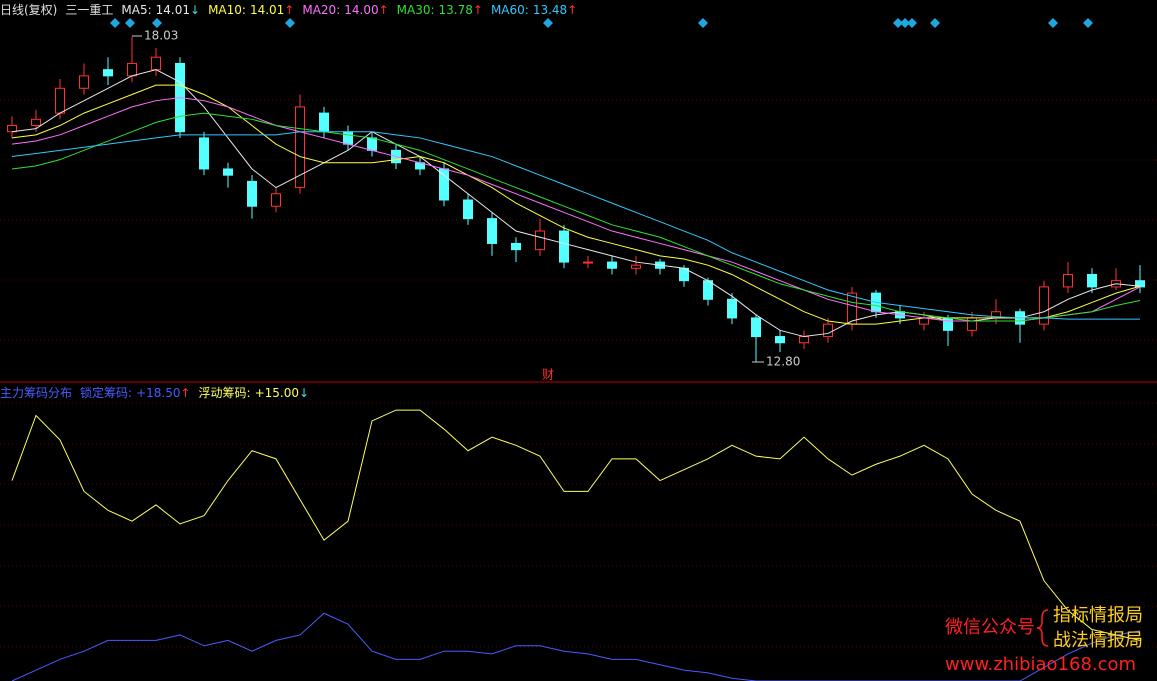  I want to click on panel-title: 主力筹码分布, so click(36, 393).